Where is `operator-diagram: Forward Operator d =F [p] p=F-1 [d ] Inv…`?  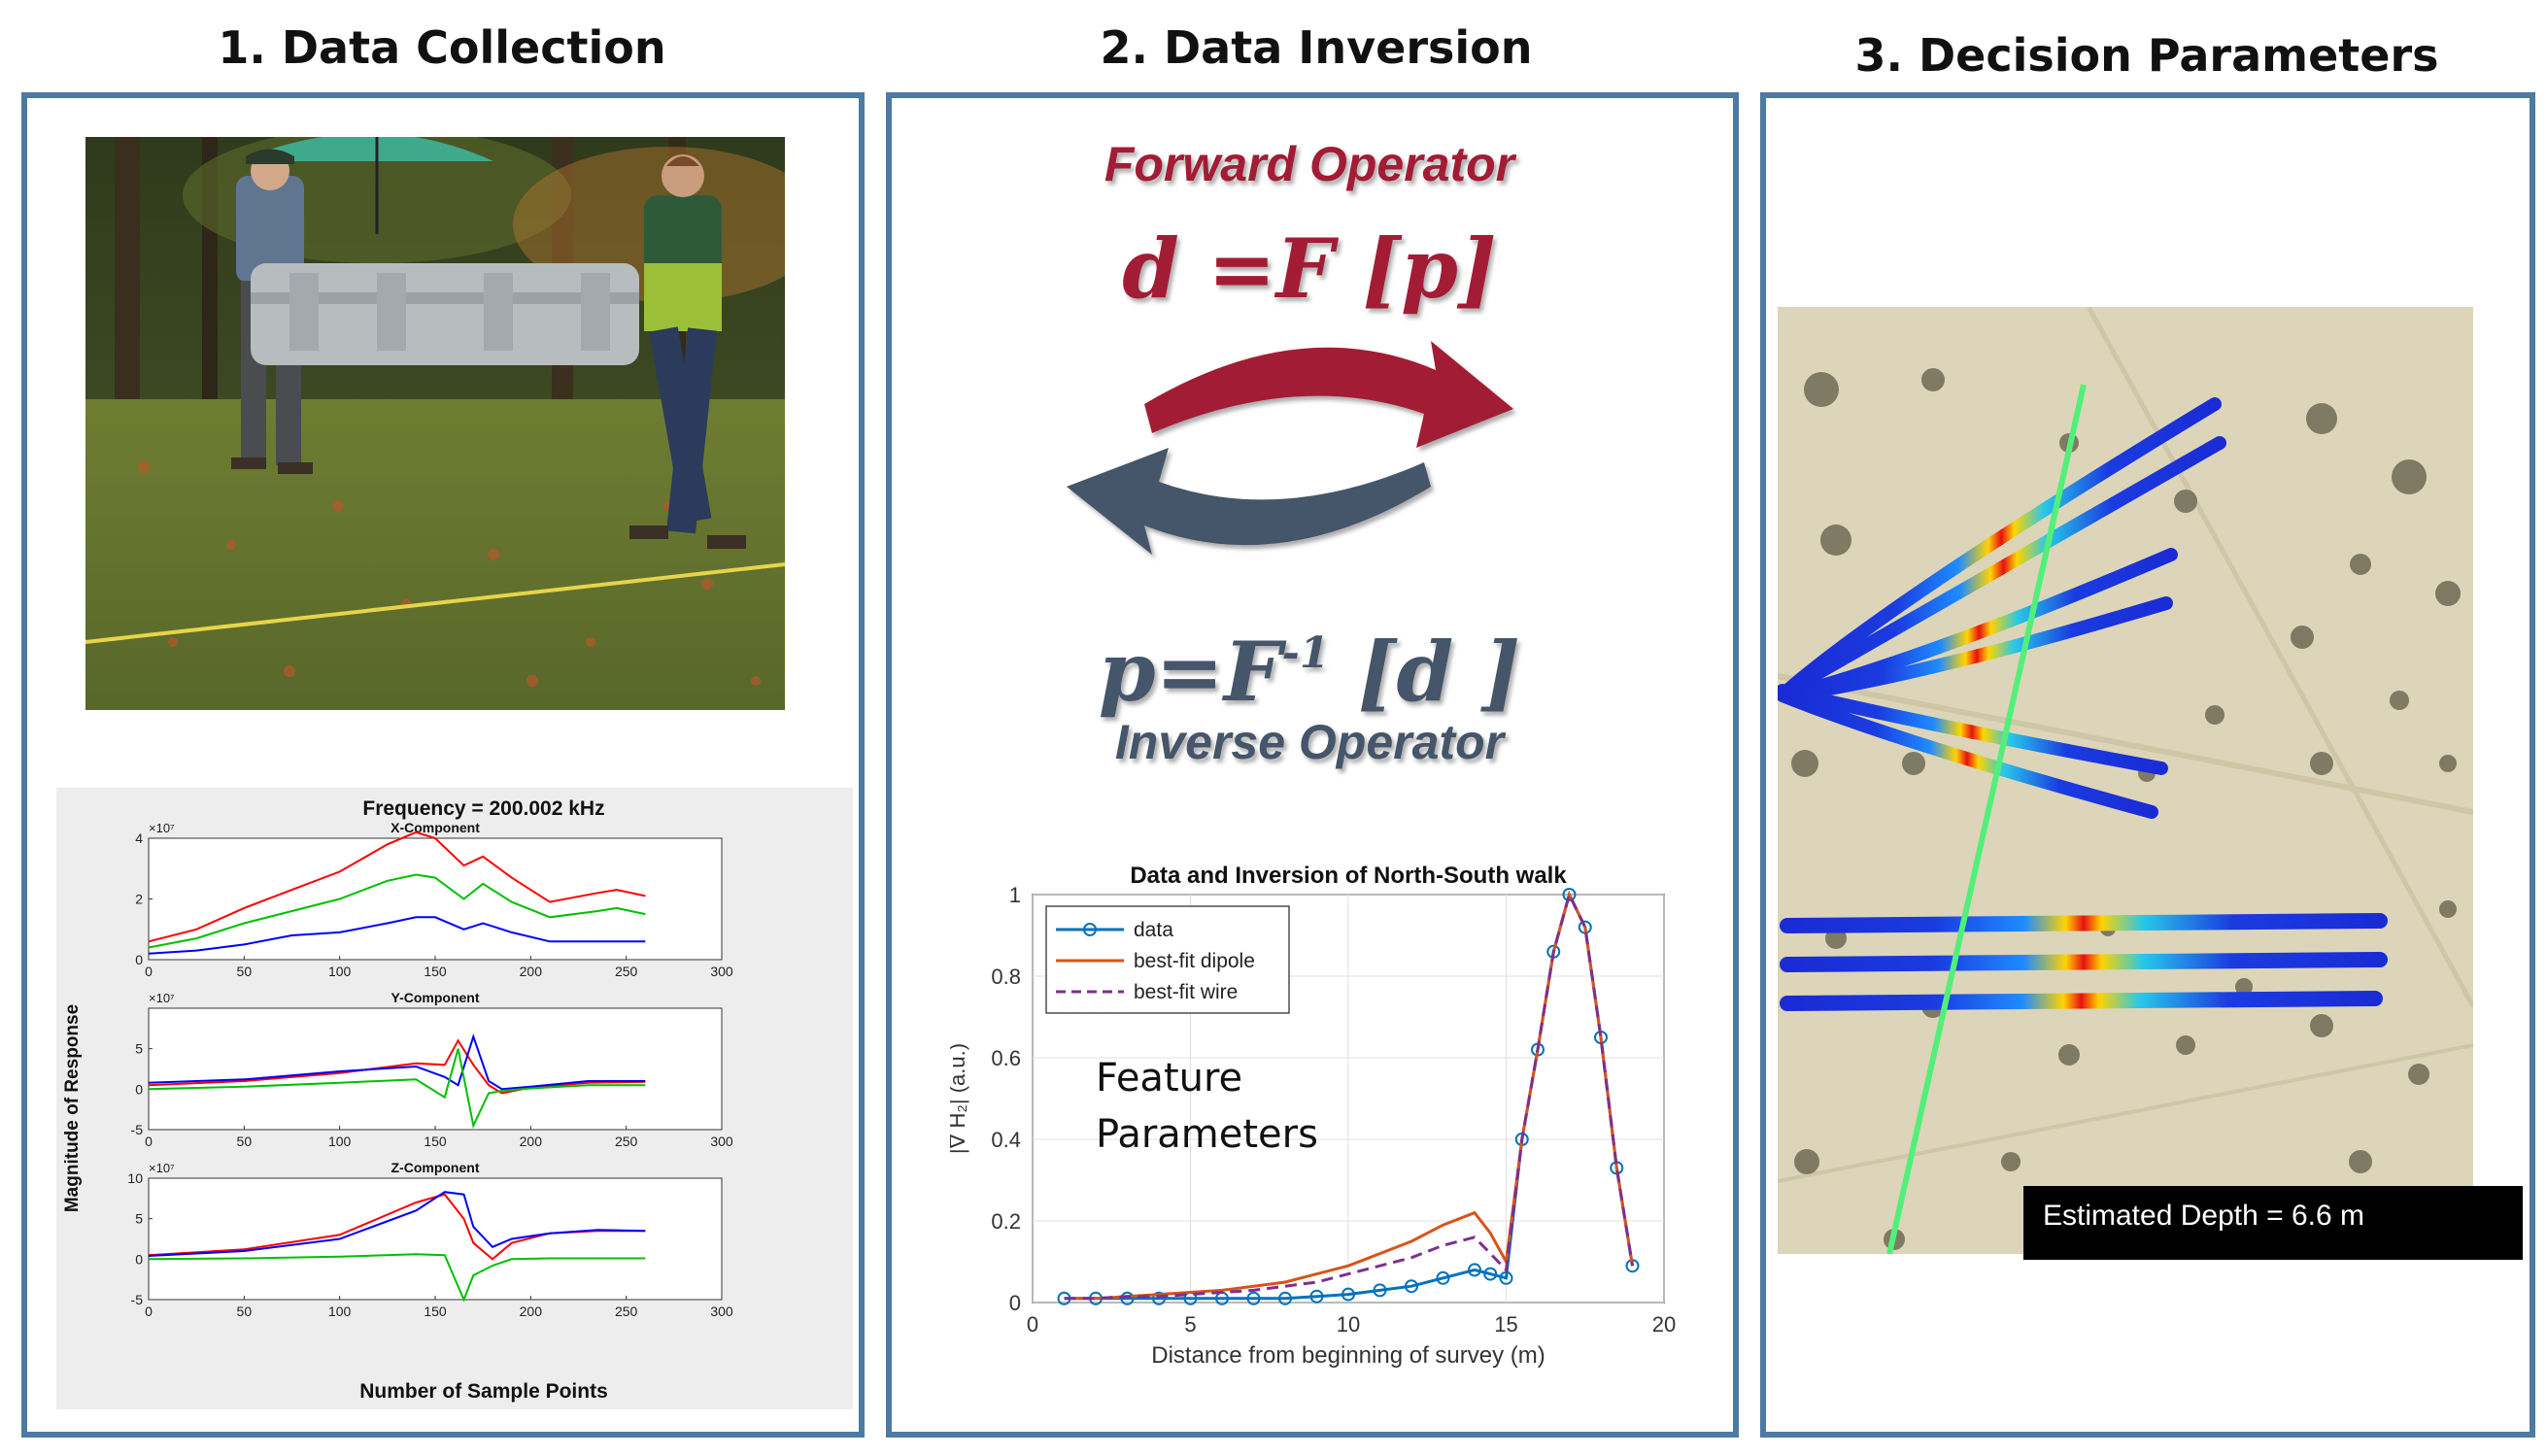
operator-diagram: Forward Operator d =F [p] p=F-1 [d ] Inv… is located at coordinates (1294, 453).